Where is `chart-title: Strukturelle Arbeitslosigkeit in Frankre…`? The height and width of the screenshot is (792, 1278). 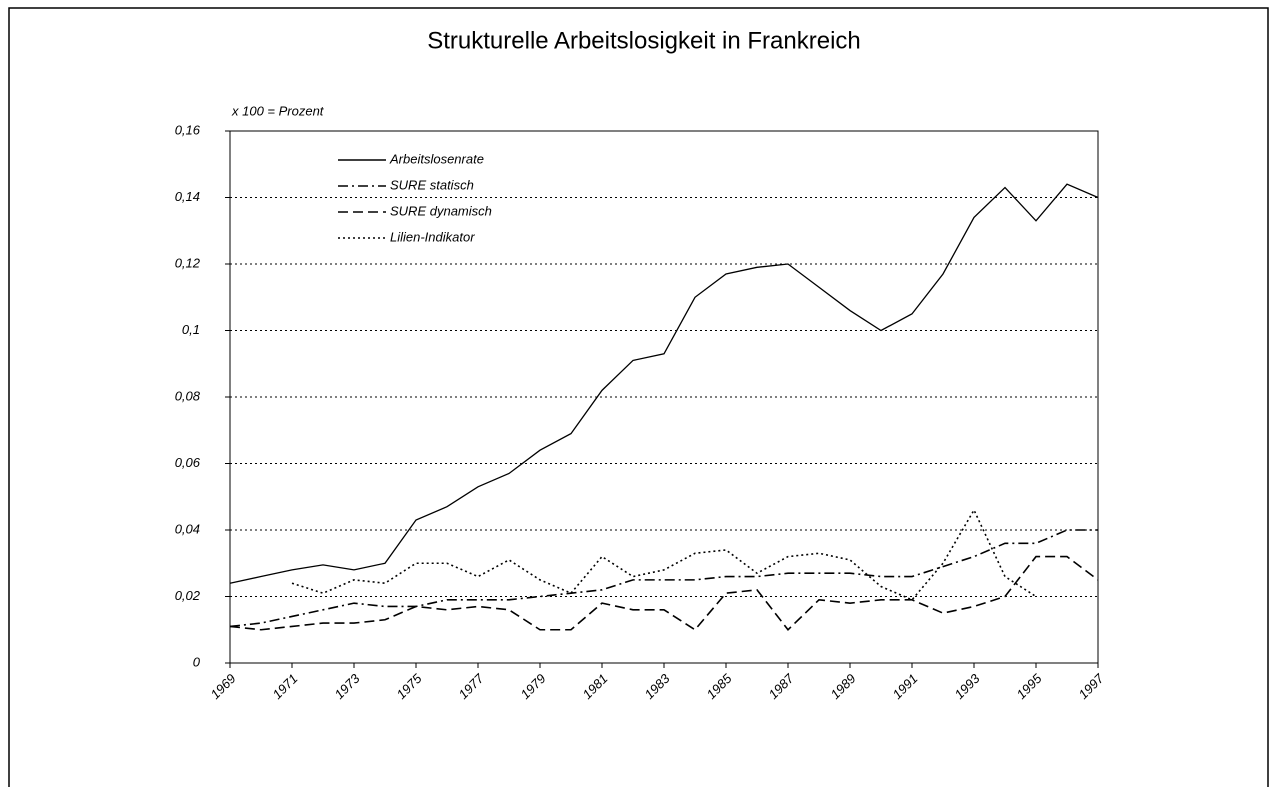
chart-title: Strukturelle Arbeitslosigkeit in Frankre… is located at coordinates (644, 40).